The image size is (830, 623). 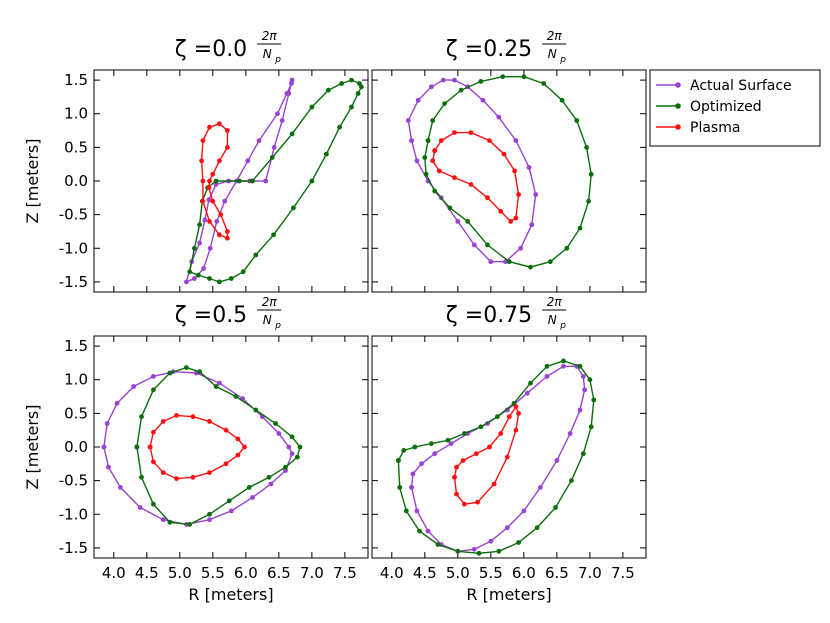 What do you see at coordinates (76, 114) in the screenshot?
I see `y-tick-label: 1.0` at bounding box center [76, 114].